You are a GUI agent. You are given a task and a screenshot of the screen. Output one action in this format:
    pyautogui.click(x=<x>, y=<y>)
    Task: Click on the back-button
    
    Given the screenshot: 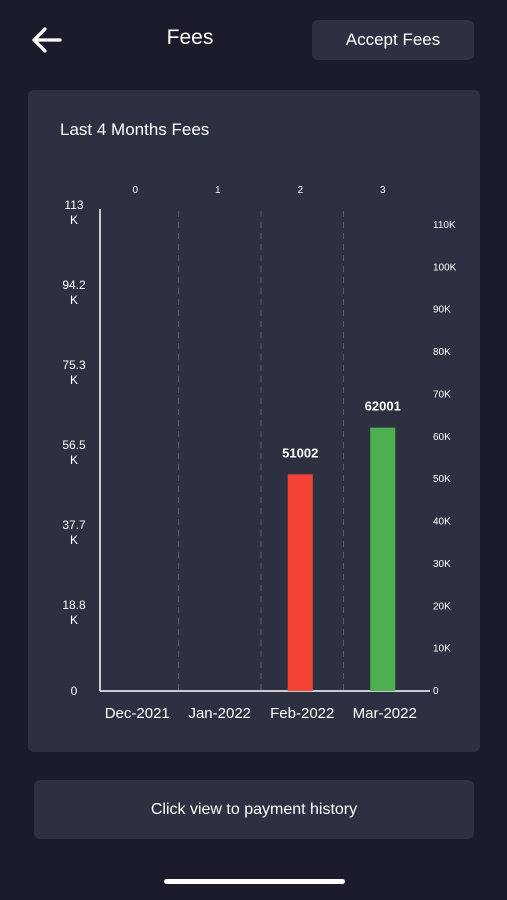 What is the action you would take?
    pyautogui.click(x=47, y=40)
    